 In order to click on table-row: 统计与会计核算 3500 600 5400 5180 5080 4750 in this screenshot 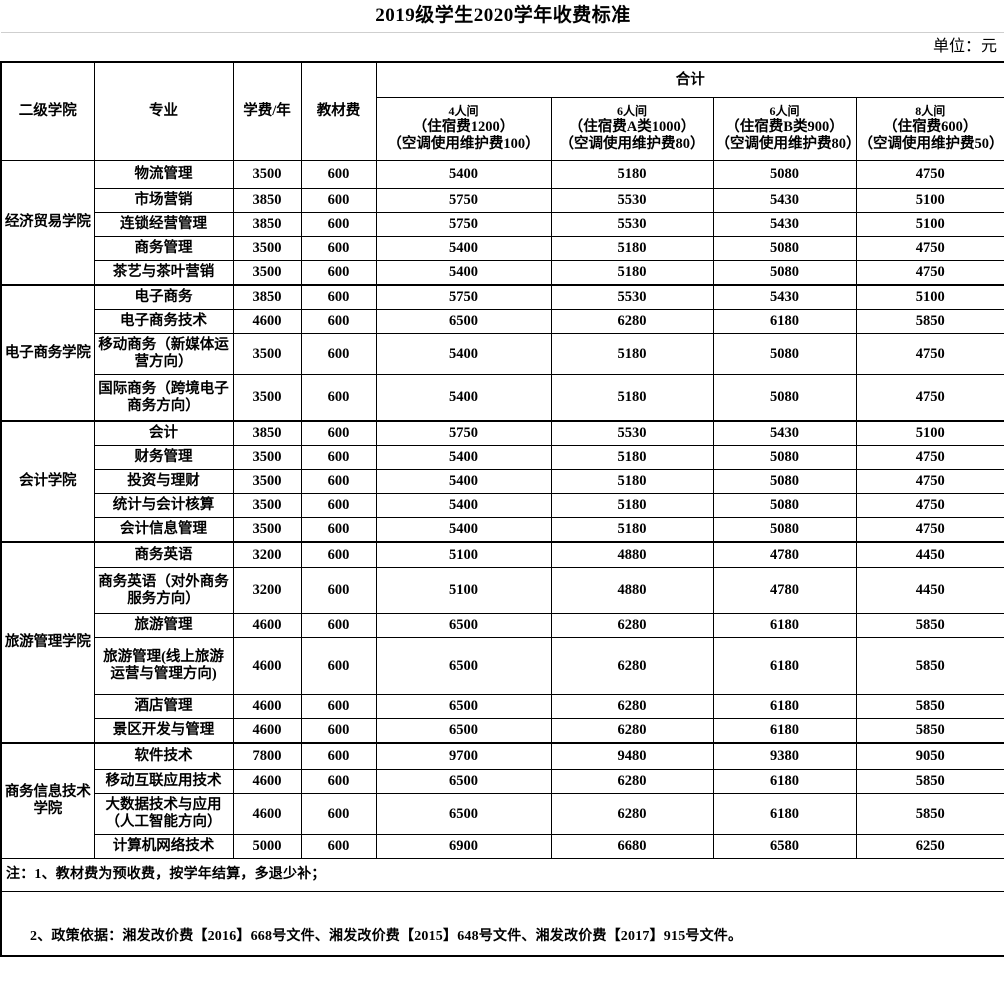, I will do `click(502, 505)`.